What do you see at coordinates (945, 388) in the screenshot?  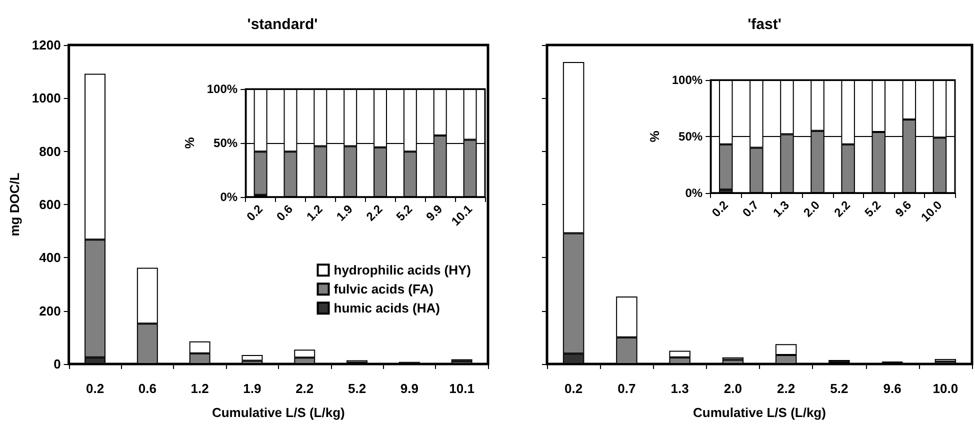 I see `x-tick-label: 10.0` at bounding box center [945, 388].